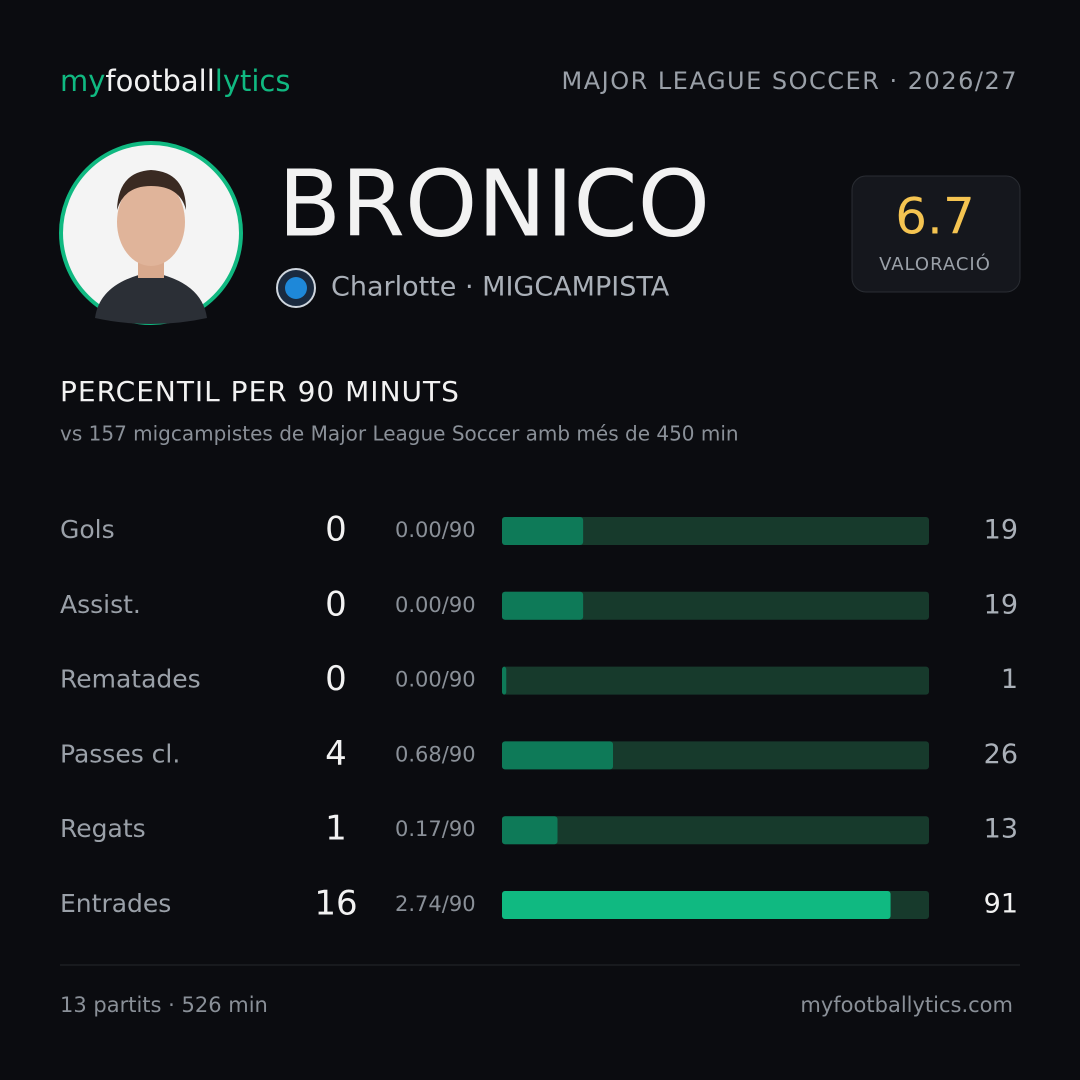 This screenshot has height=1080, width=1080. I want to click on brand-part: my, so click(82, 81).